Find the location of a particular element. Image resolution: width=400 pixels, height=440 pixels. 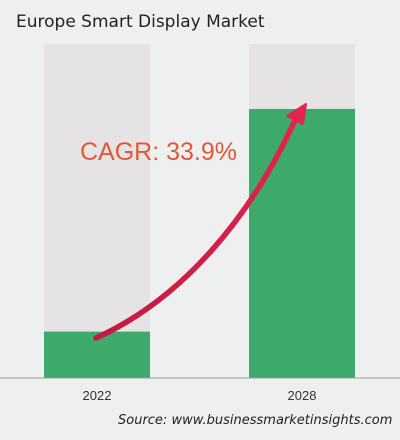

chart-title: Europe Smart Display Market is located at coordinates (140, 22).